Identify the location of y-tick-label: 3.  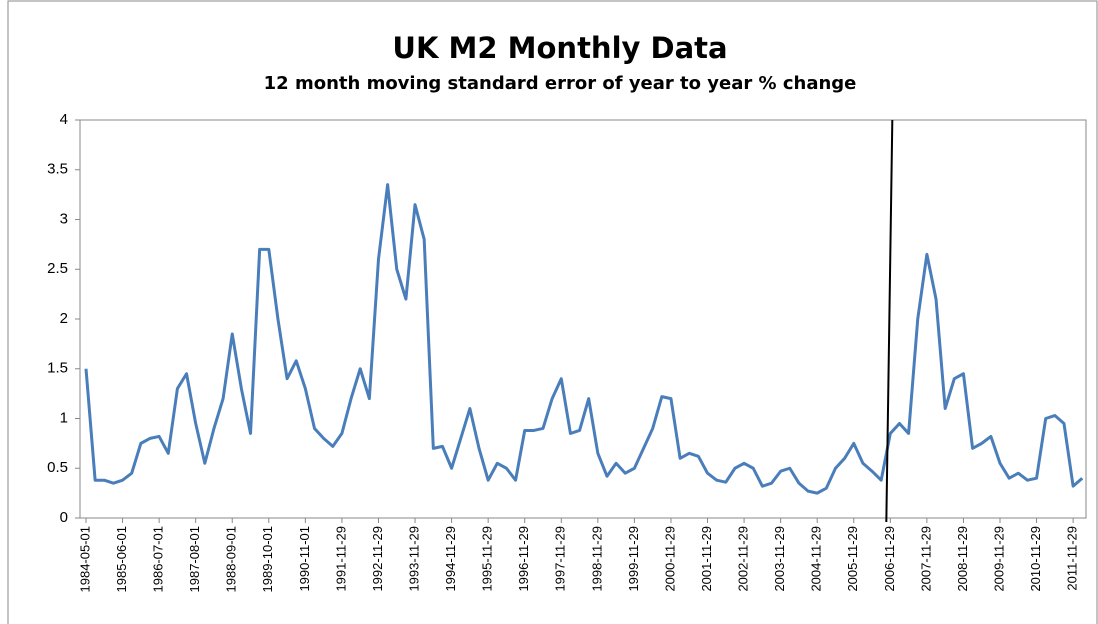
(64, 218).